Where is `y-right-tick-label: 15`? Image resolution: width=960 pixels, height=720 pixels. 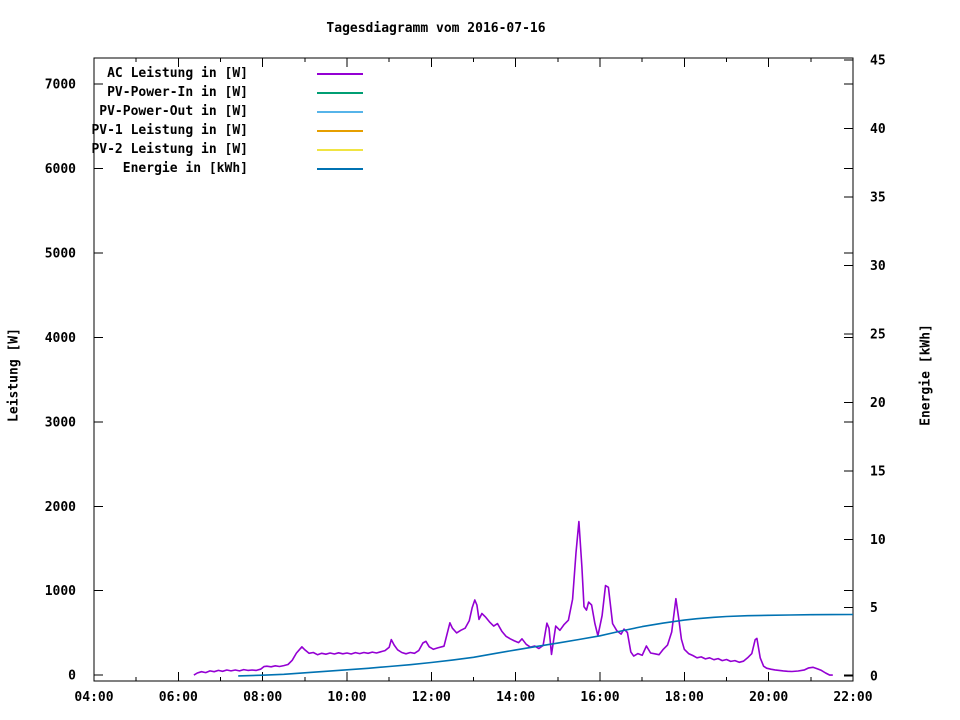
y-right-tick-label: 15 is located at coordinates (878, 471).